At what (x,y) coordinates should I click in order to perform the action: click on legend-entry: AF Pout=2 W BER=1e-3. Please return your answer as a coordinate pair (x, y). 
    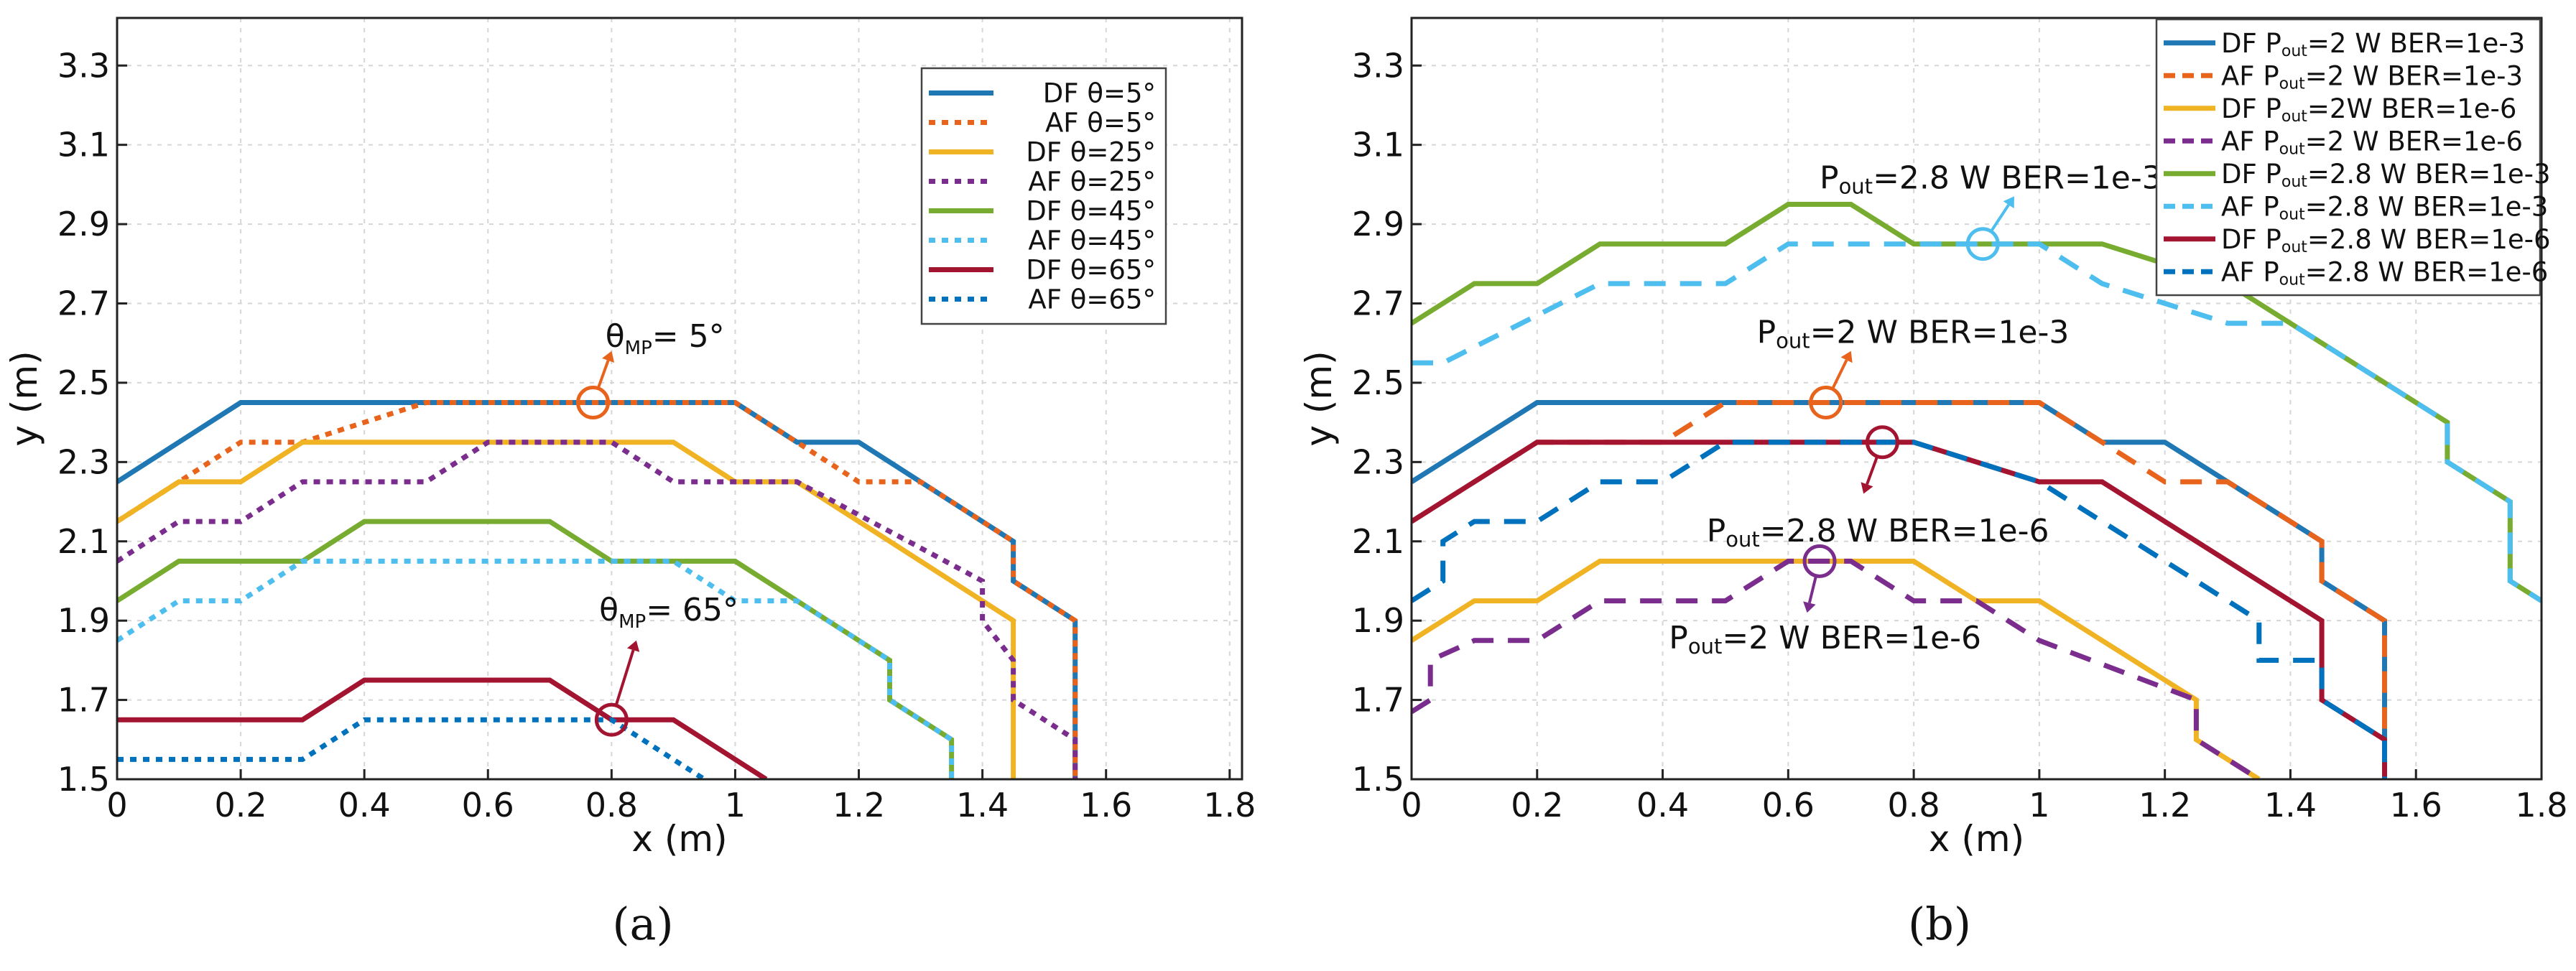
    Looking at the image, I should click on (2372, 76).